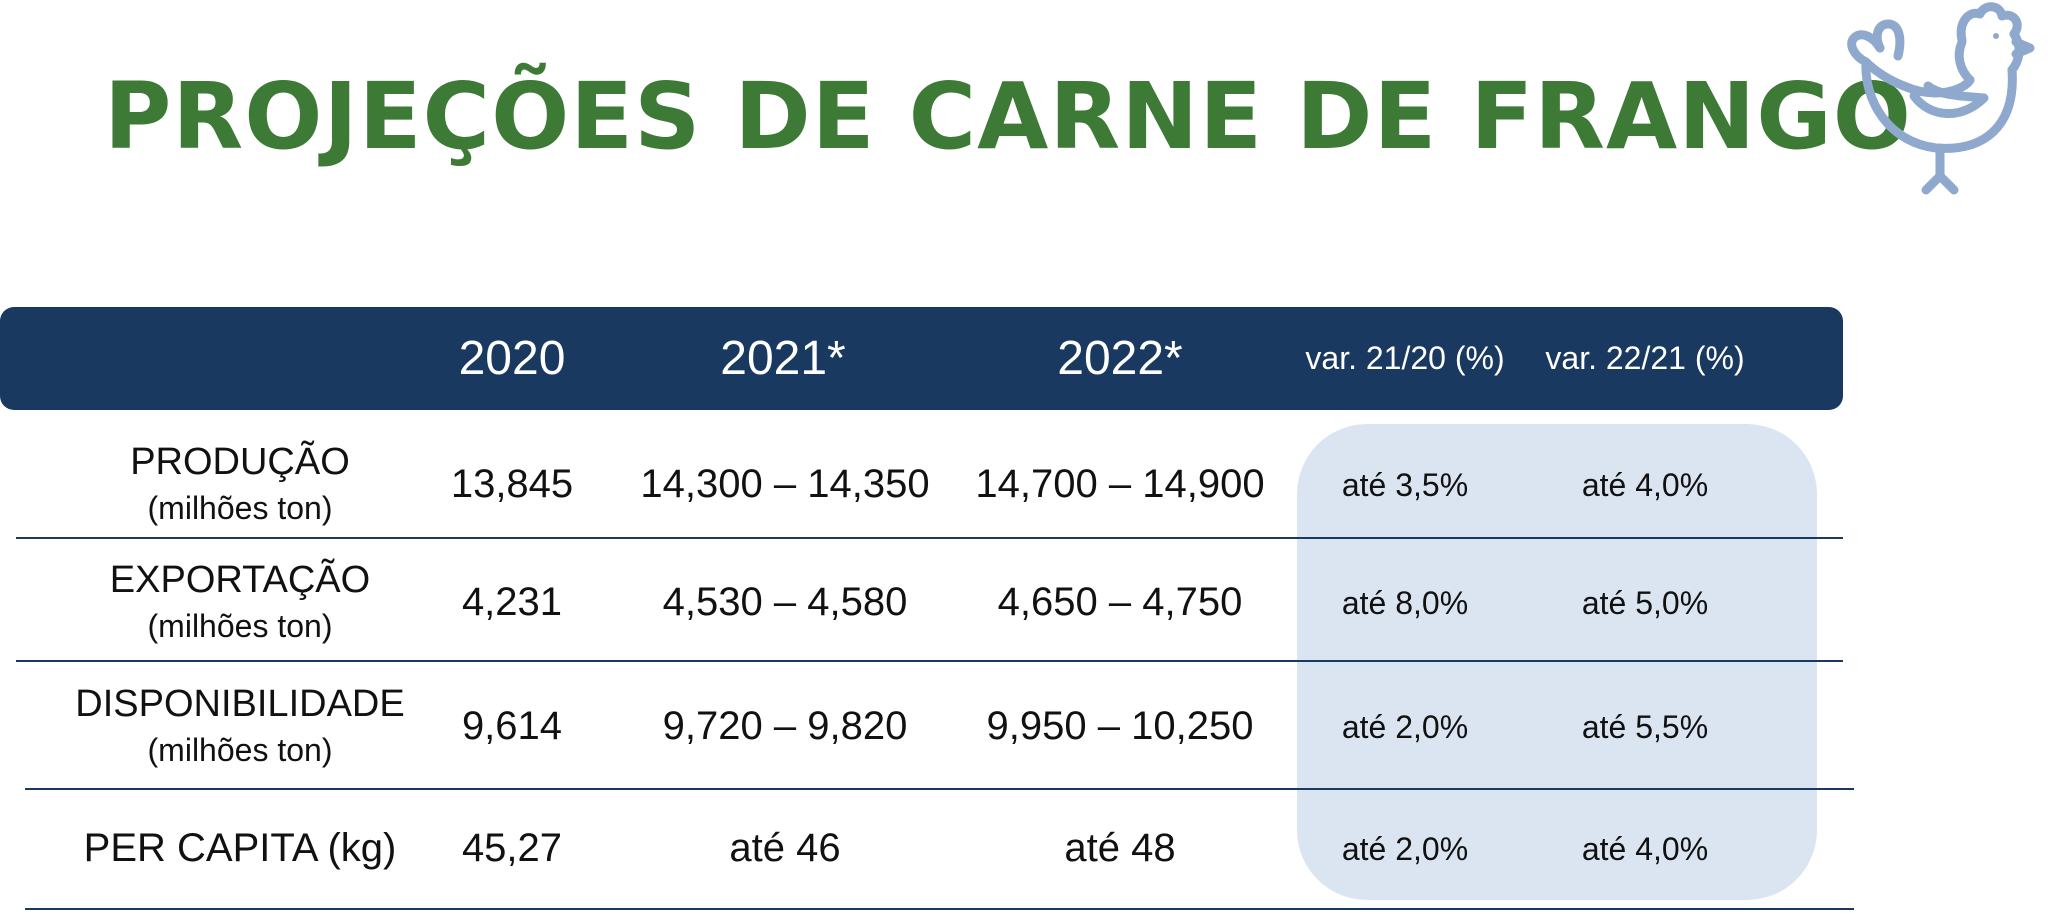  Describe the element at coordinates (512, 602) in the screenshot. I see `cell-exportacao-2020: 4,231` at that location.